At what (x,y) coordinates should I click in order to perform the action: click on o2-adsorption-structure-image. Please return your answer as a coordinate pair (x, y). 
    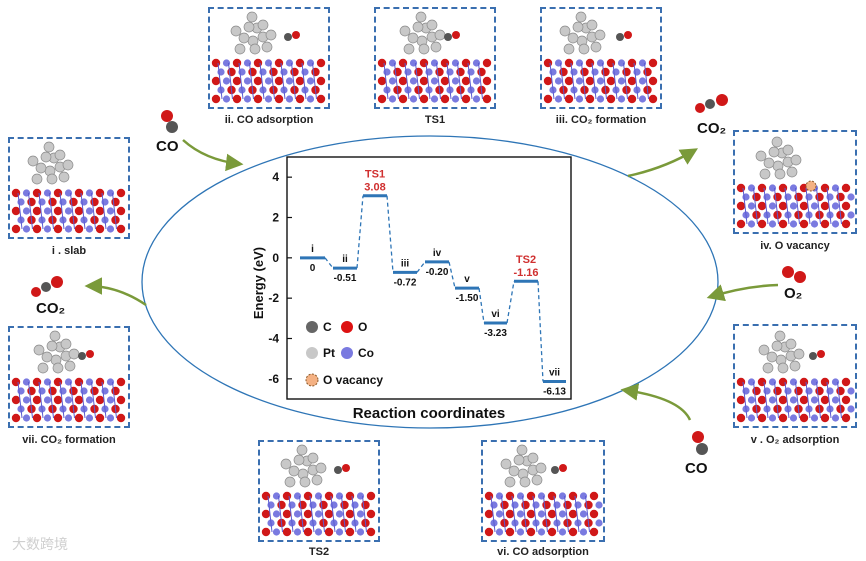
    Looking at the image, I should click on (795, 376).